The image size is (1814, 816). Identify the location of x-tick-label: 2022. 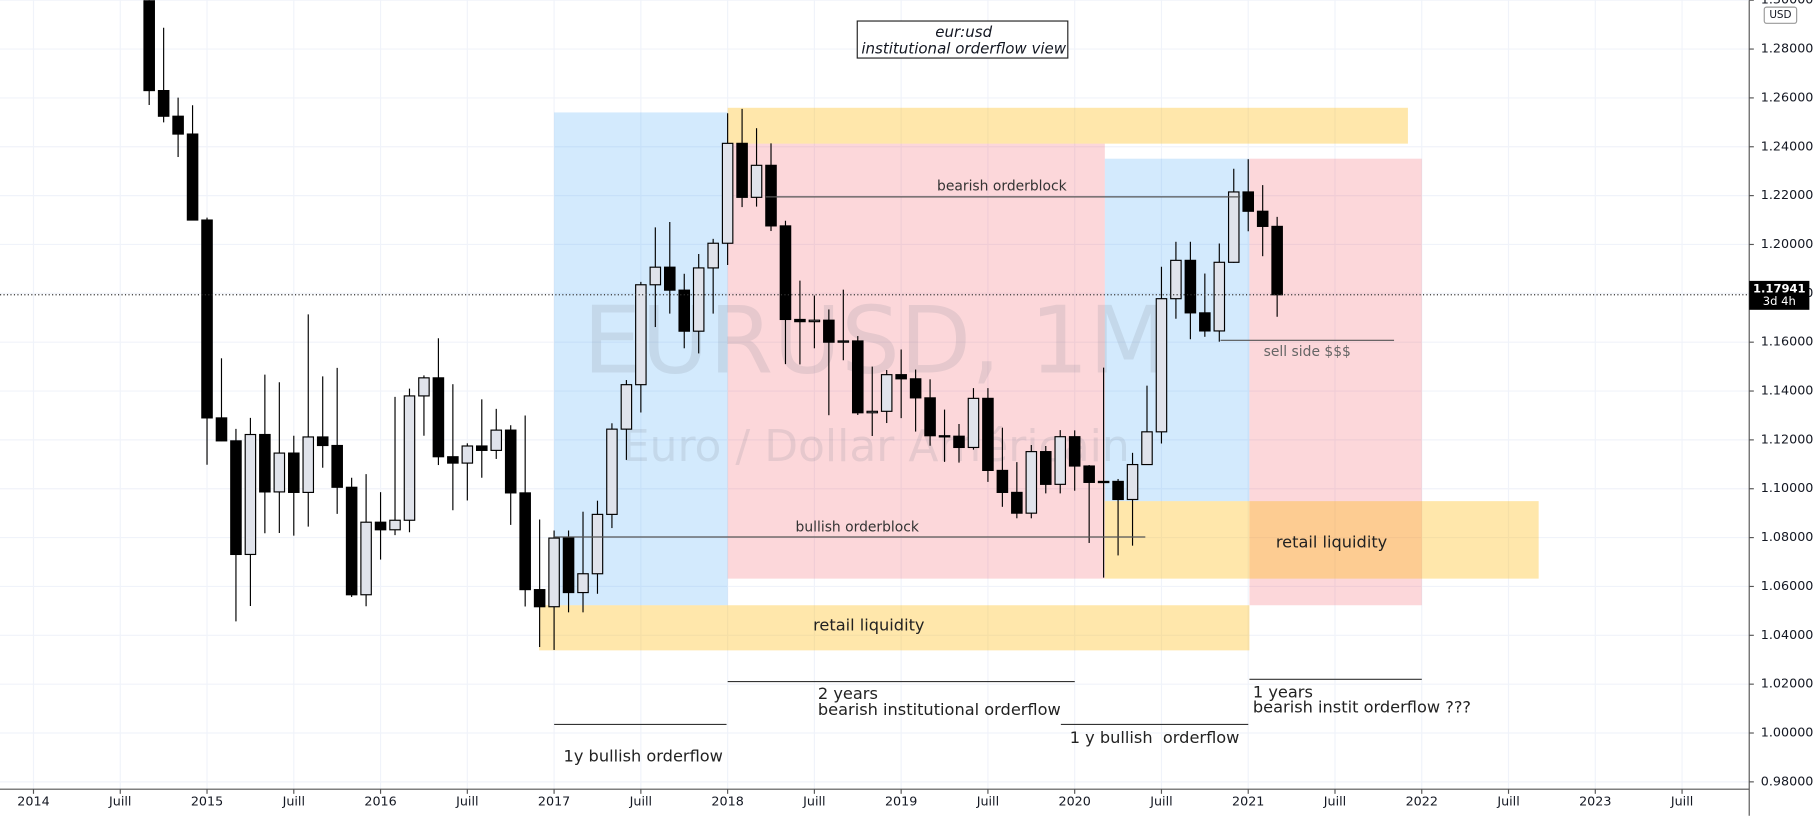
(1422, 800).